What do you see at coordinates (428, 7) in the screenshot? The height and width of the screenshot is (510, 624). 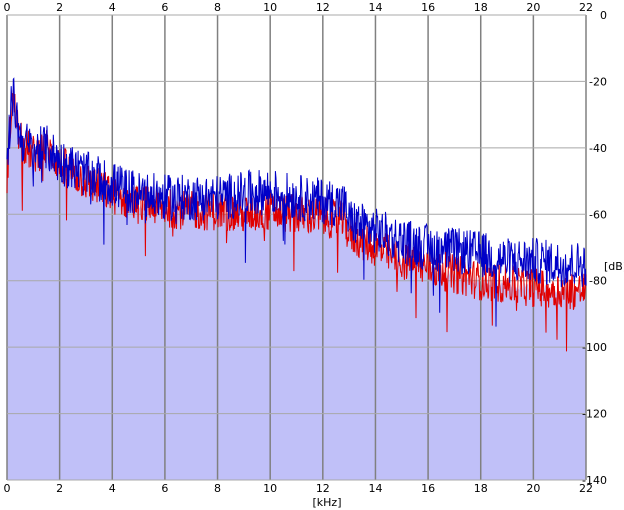 I see `x-tick-label-top: 16` at bounding box center [428, 7].